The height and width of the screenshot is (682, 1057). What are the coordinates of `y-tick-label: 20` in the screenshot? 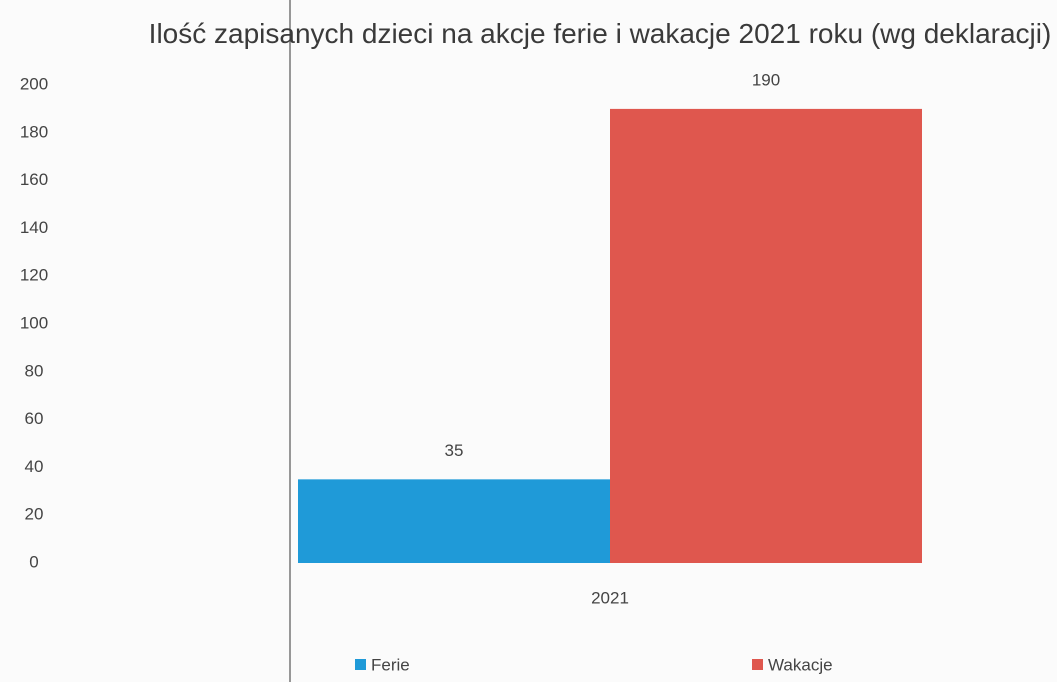 It's located at (34, 514).